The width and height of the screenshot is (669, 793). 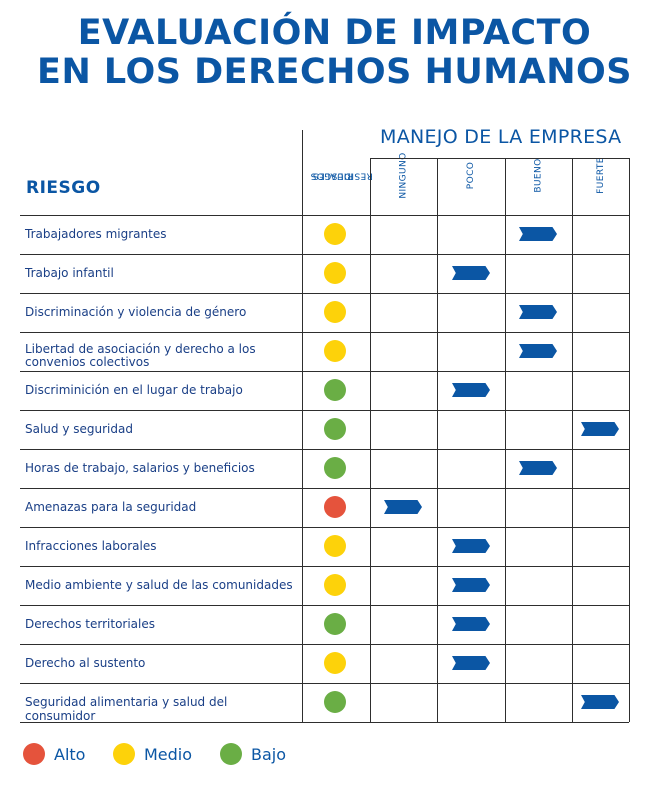 I want to click on legend-label: Alto, so click(x=70, y=754).